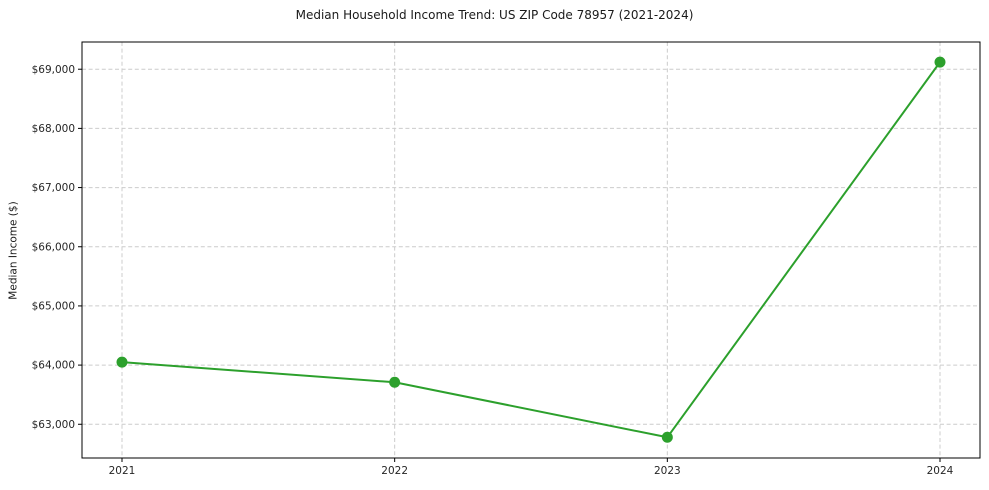  I want to click on y-tick-label: $69,000, so click(53, 70).